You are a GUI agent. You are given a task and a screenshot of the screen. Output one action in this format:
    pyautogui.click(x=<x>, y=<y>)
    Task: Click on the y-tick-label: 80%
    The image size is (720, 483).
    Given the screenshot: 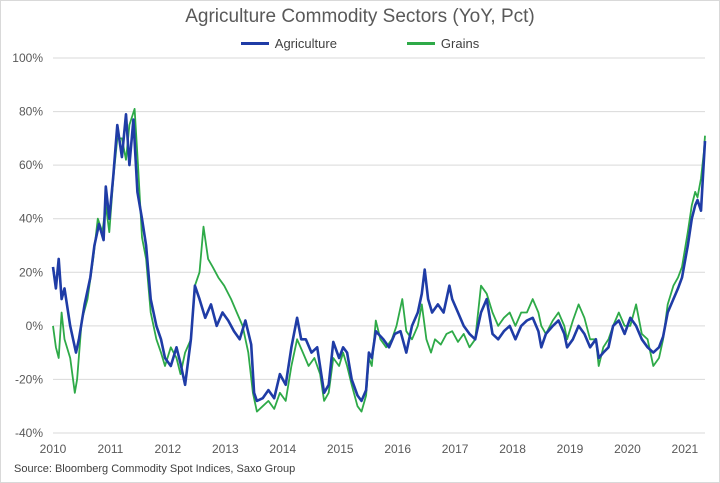 What is the action you would take?
    pyautogui.click(x=31, y=112)
    